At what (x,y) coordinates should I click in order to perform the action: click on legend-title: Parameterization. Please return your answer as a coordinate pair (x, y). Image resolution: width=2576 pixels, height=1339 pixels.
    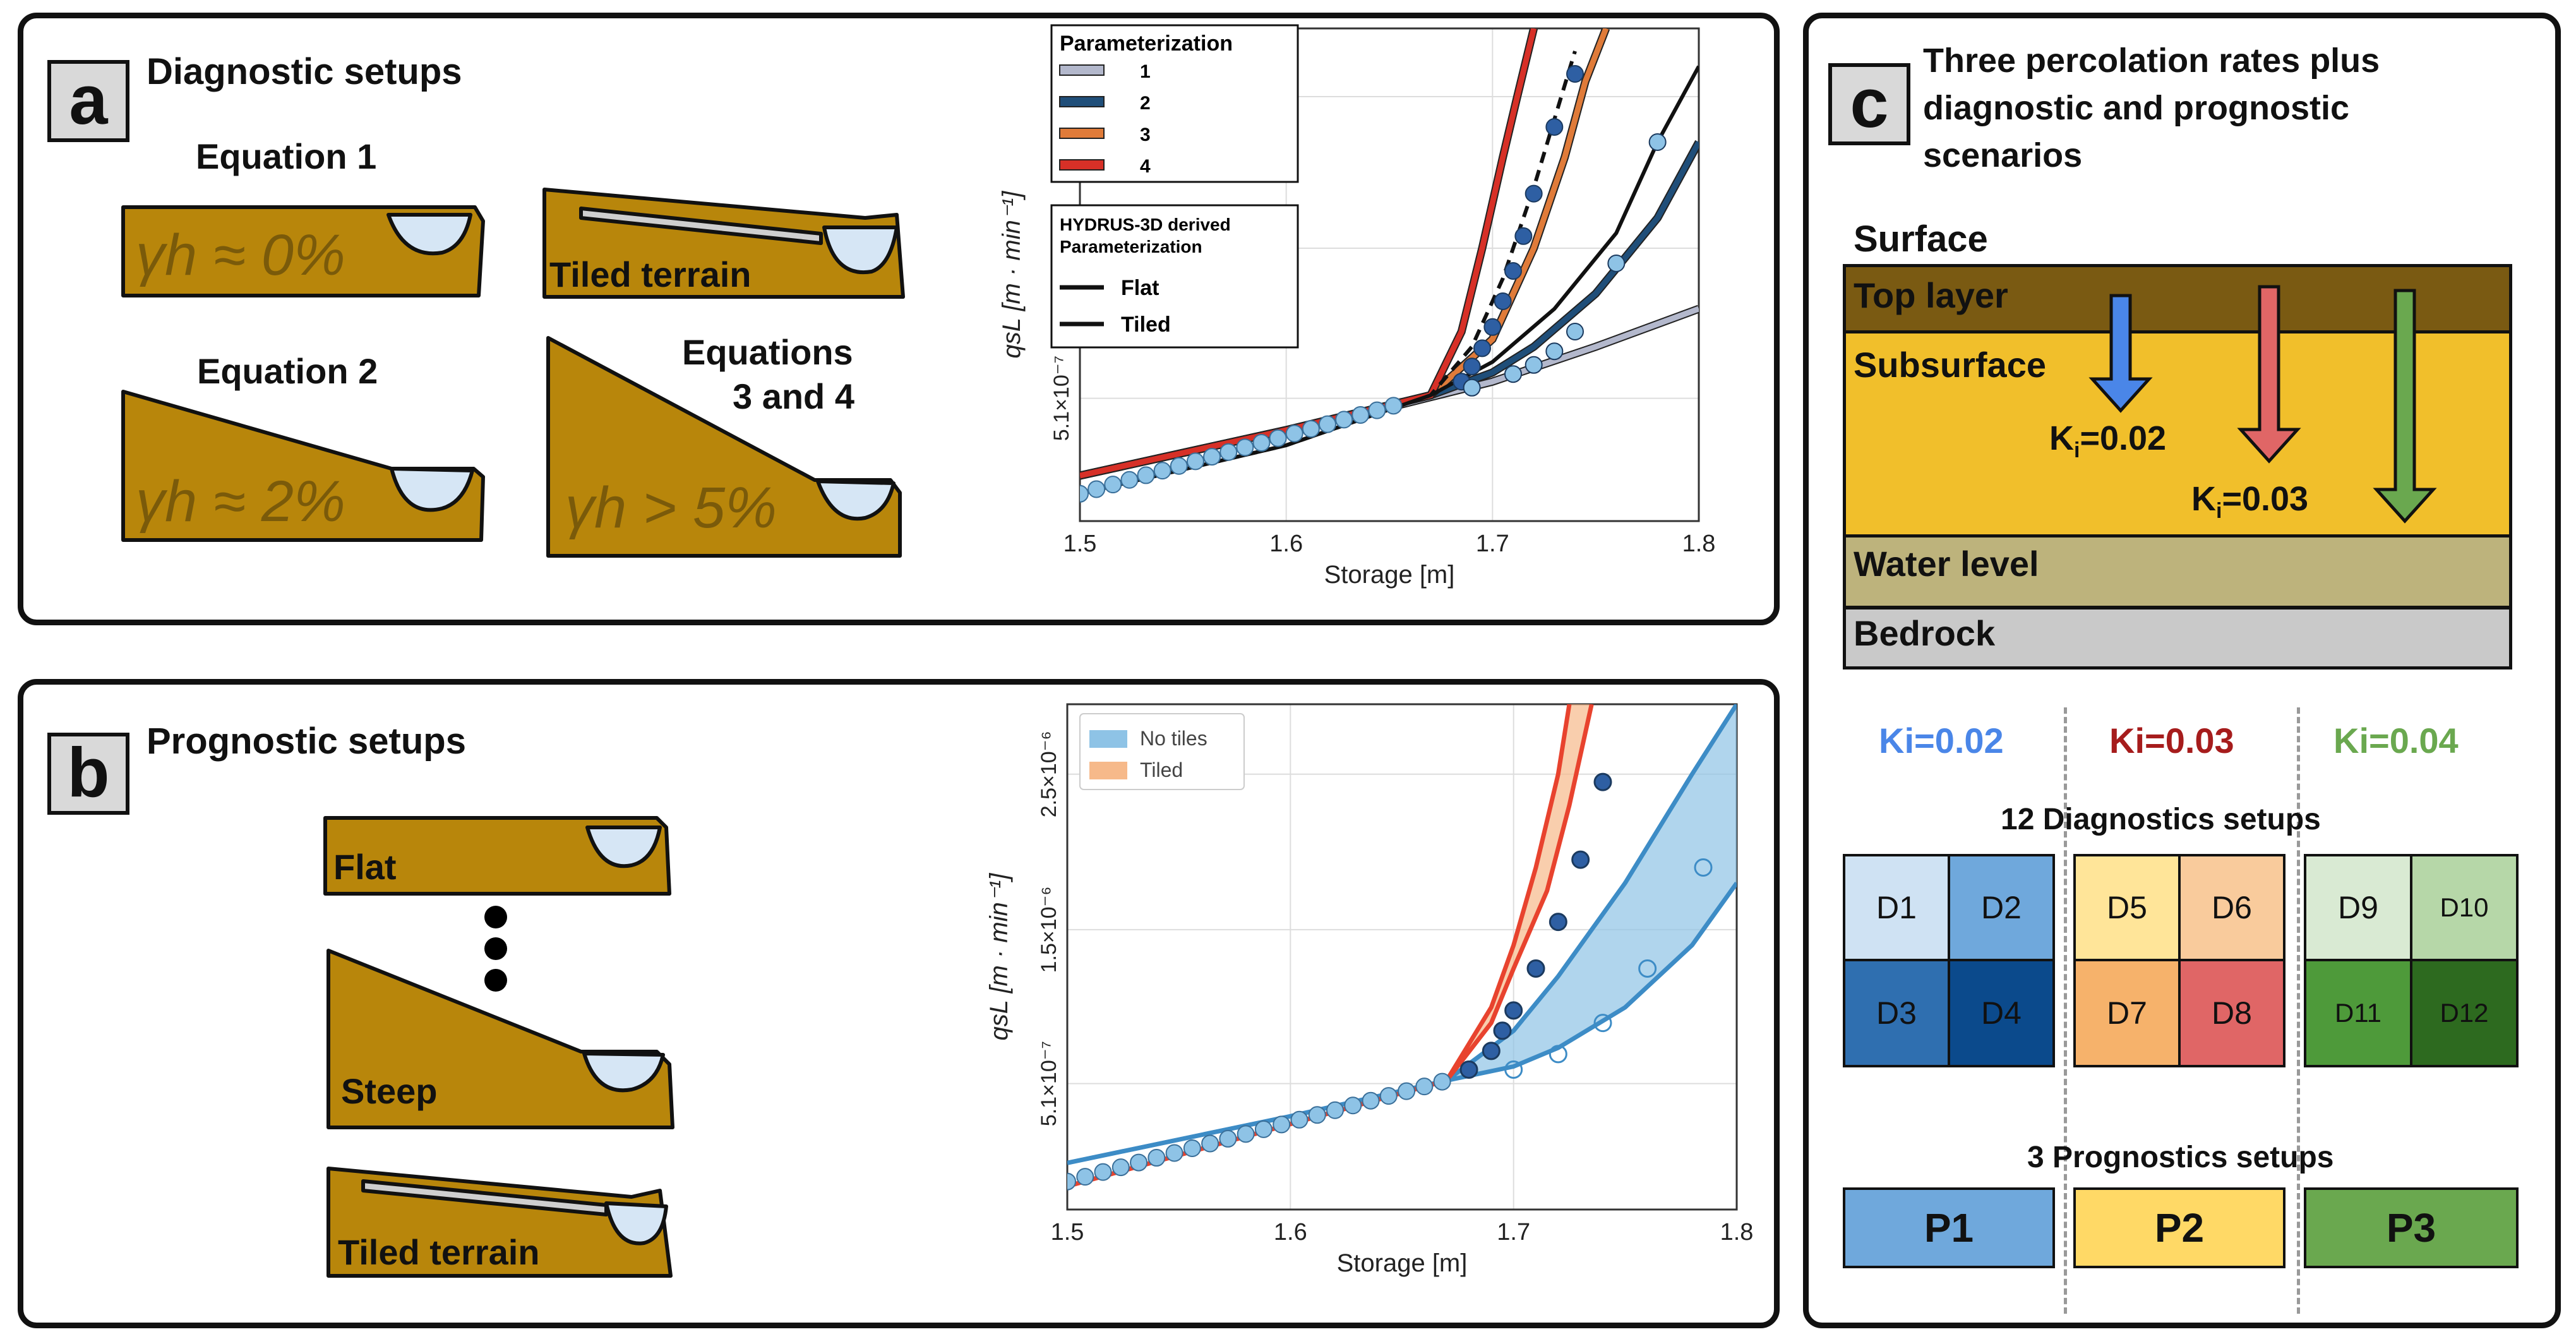
    Looking at the image, I should click on (1146, 44).